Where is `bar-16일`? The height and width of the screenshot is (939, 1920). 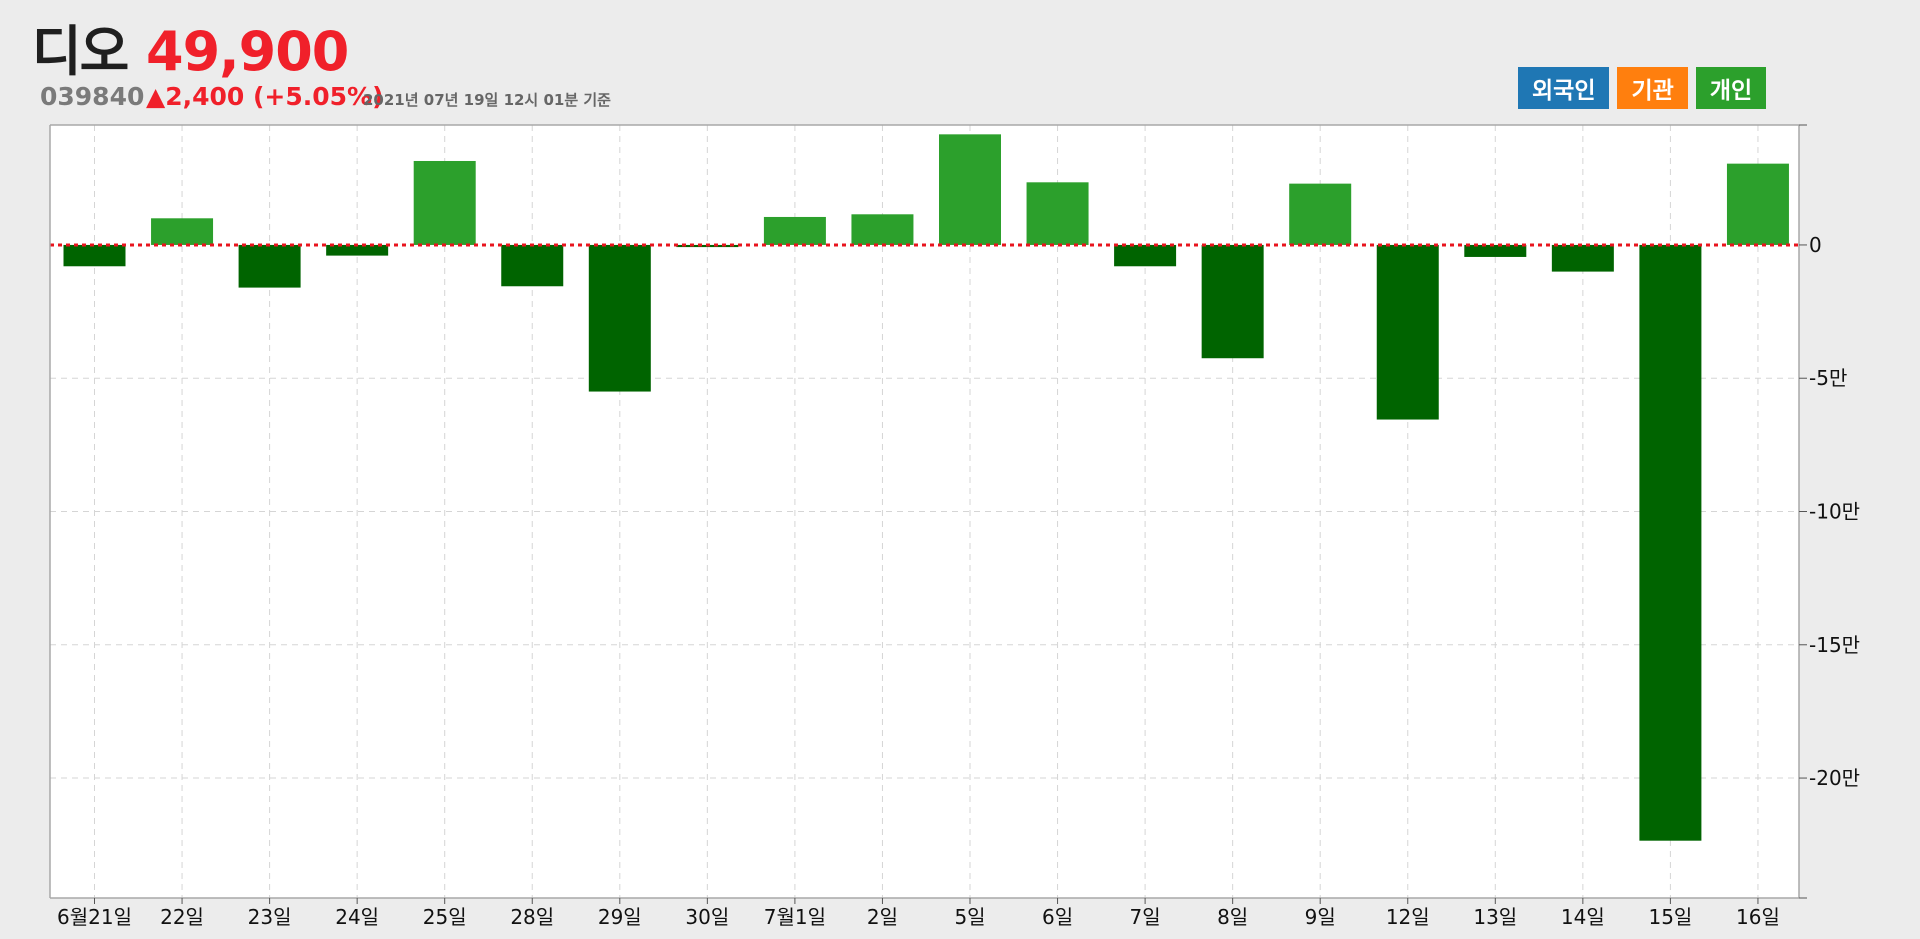
bar-16일 is located at coordinates (1757, 204).